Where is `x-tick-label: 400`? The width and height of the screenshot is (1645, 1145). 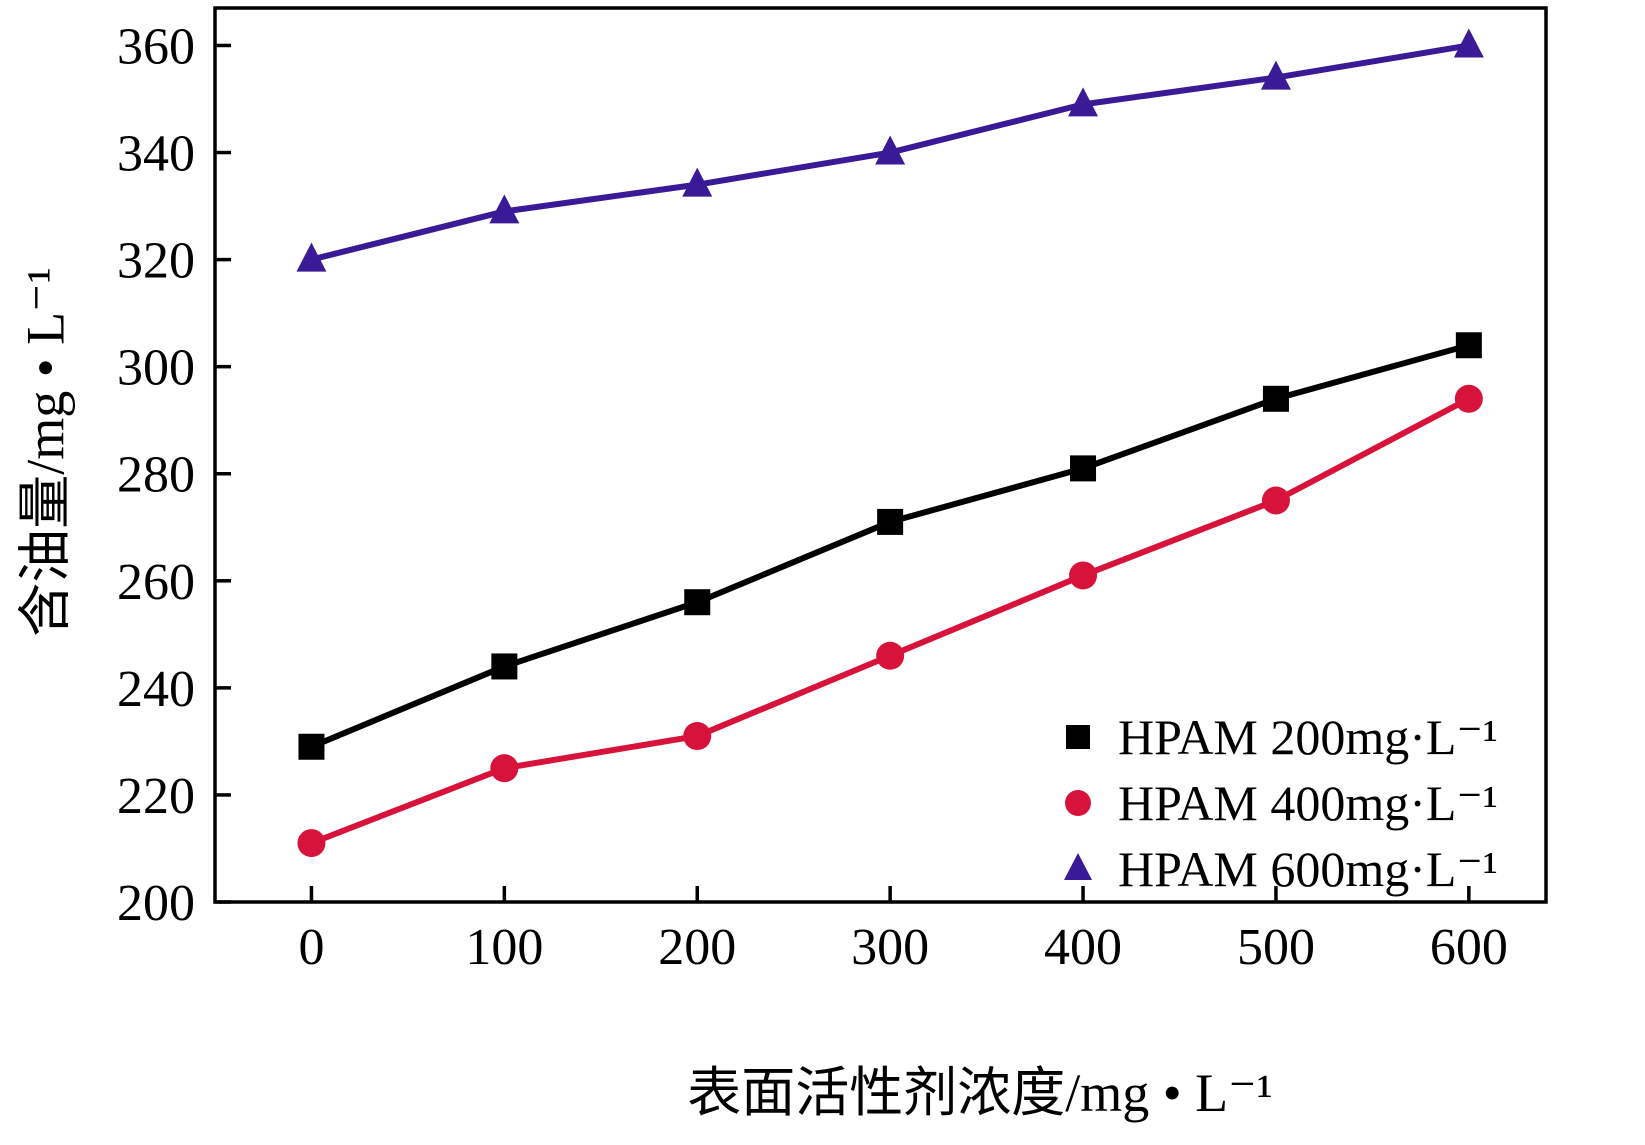
x-tick-label: 400 is located at coordinates (1083, 947).